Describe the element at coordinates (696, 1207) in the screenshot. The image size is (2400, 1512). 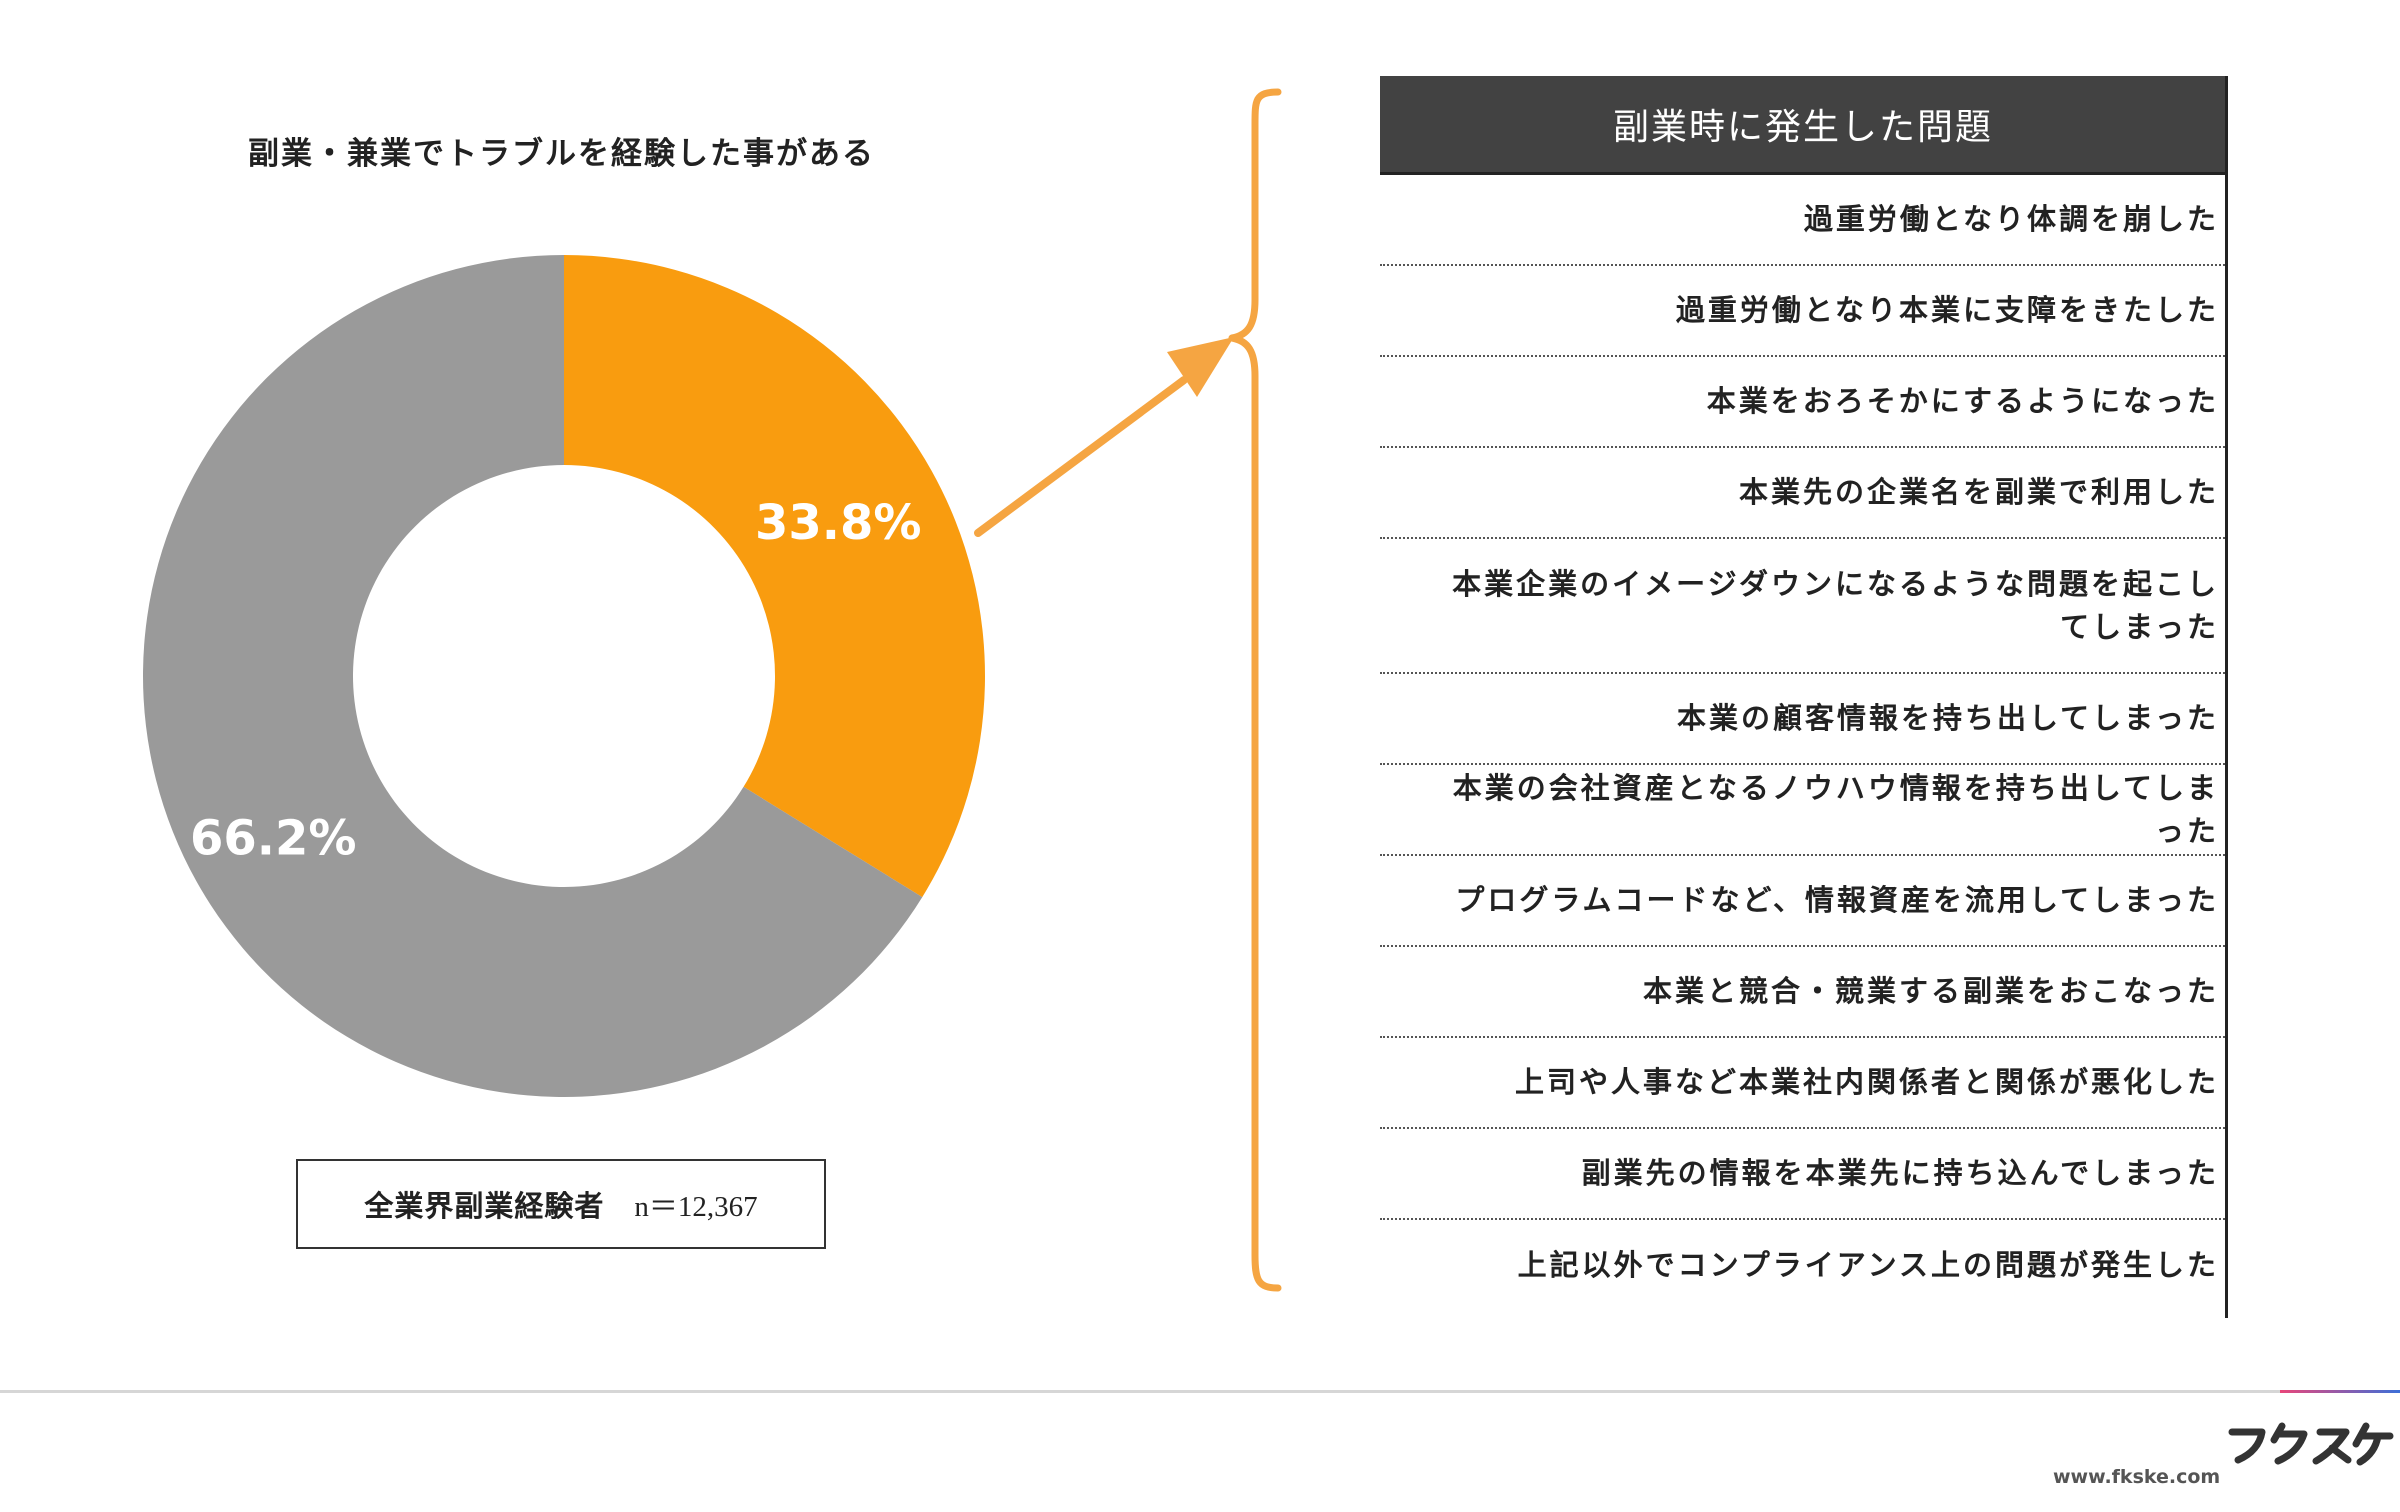
I see `sample-count: n＝12,367` at that location.